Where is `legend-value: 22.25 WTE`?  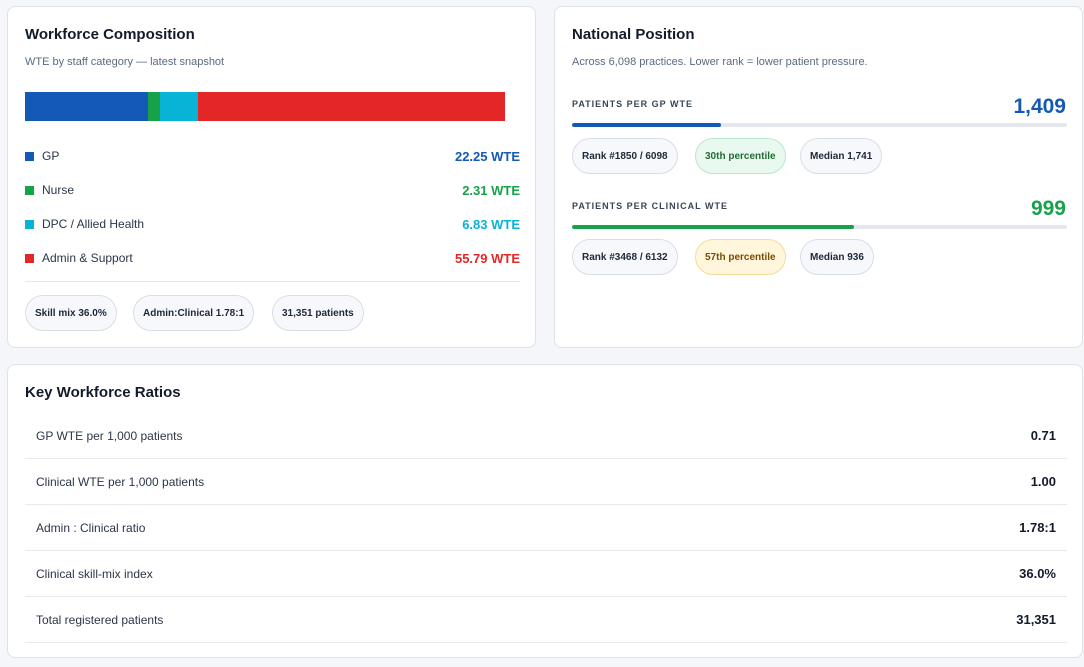
legend-value: 22.25 WTE is located at coordinates (487, 156).